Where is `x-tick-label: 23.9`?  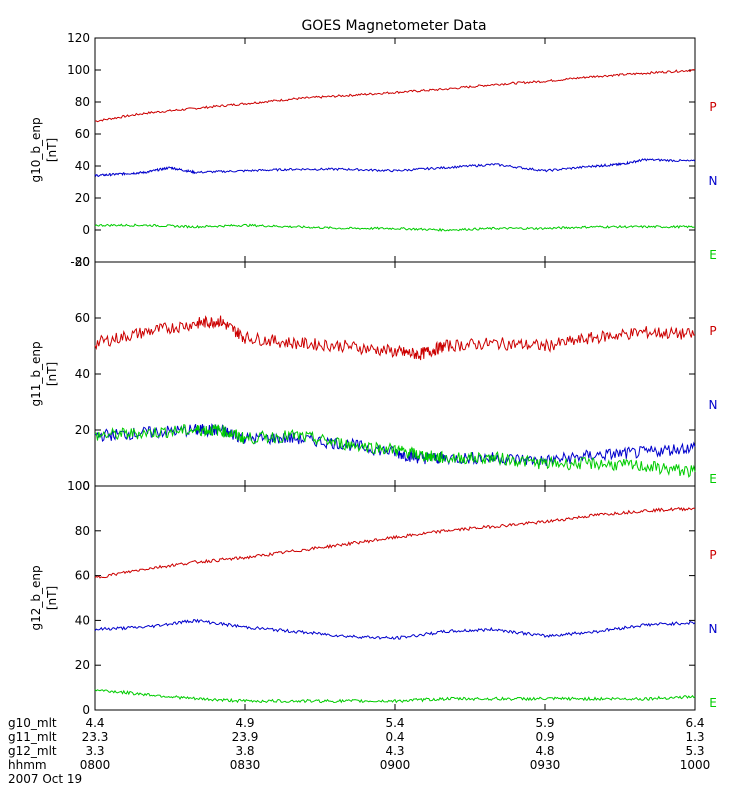 x-tick-label: 23.9 is located at coordinates (245, 737).